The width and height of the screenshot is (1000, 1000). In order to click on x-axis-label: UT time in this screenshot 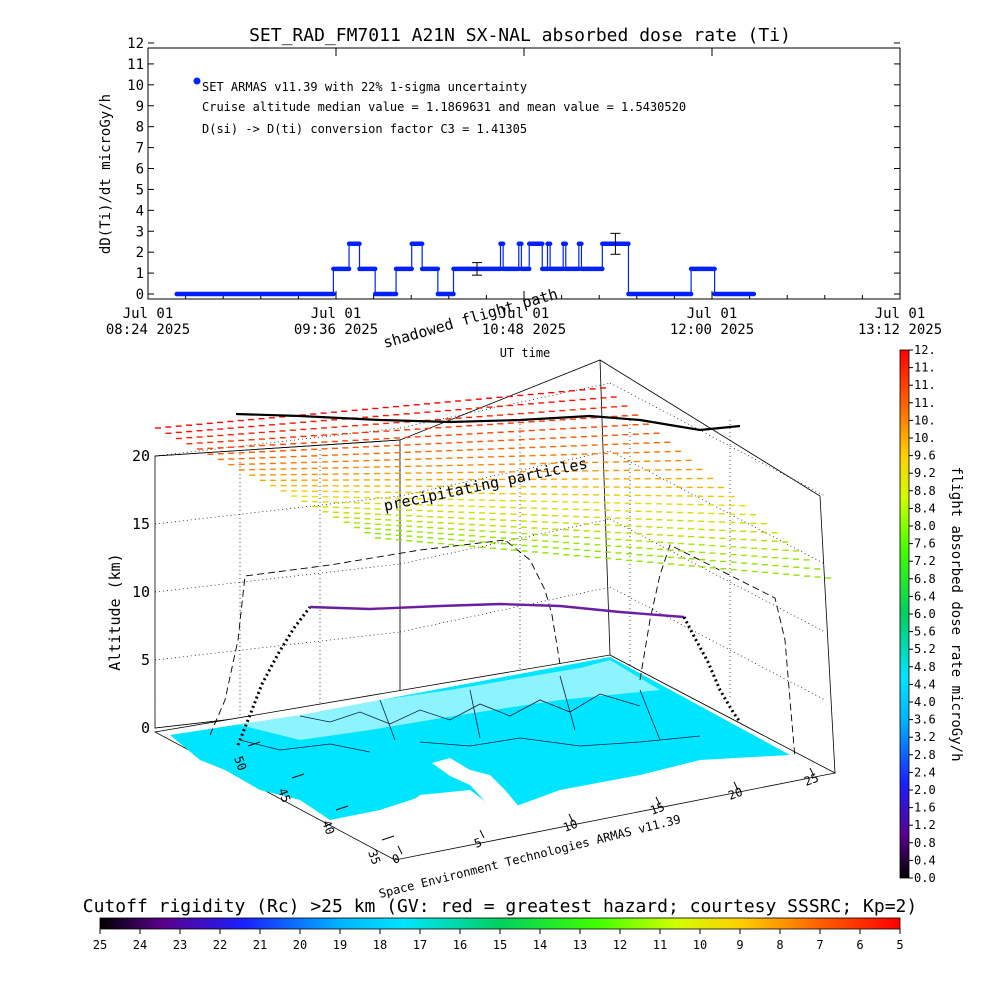, I will do `click(525, 353)`.